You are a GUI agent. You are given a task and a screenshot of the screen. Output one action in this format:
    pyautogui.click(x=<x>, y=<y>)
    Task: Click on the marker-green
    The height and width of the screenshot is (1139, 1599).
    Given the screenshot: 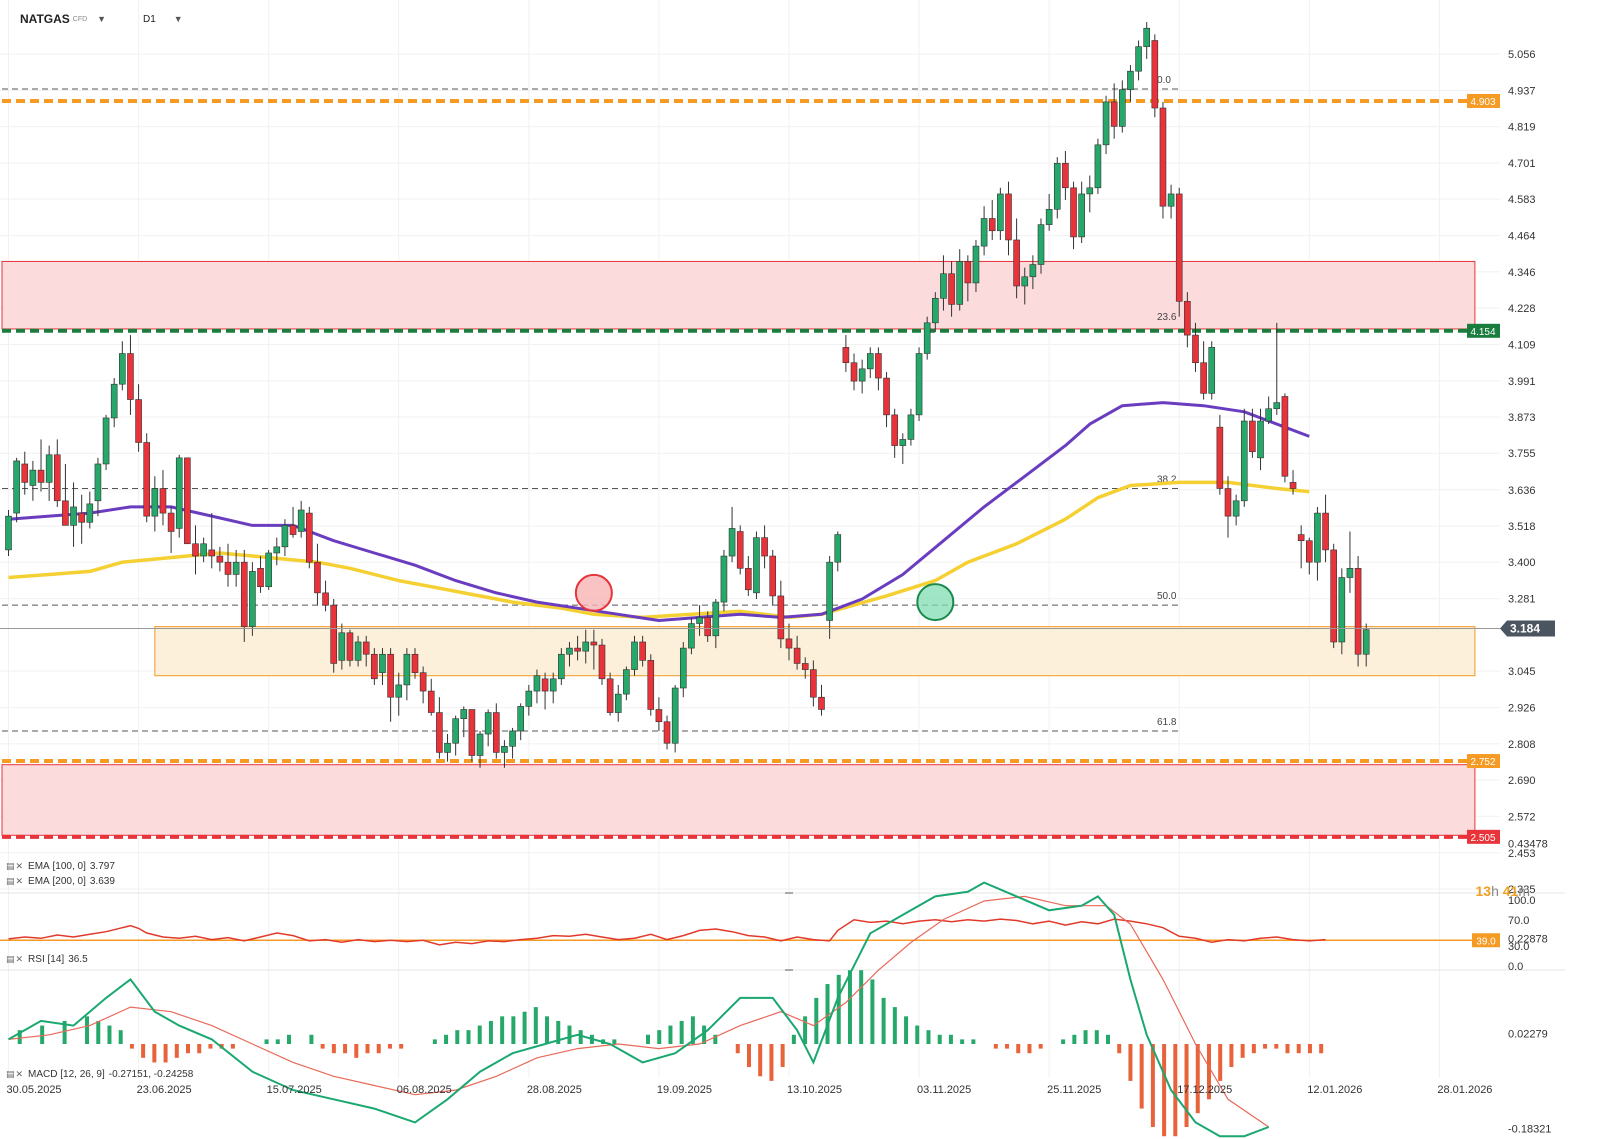 What is the action you would take?
    pyautogui.click(x=935, y=602)
    